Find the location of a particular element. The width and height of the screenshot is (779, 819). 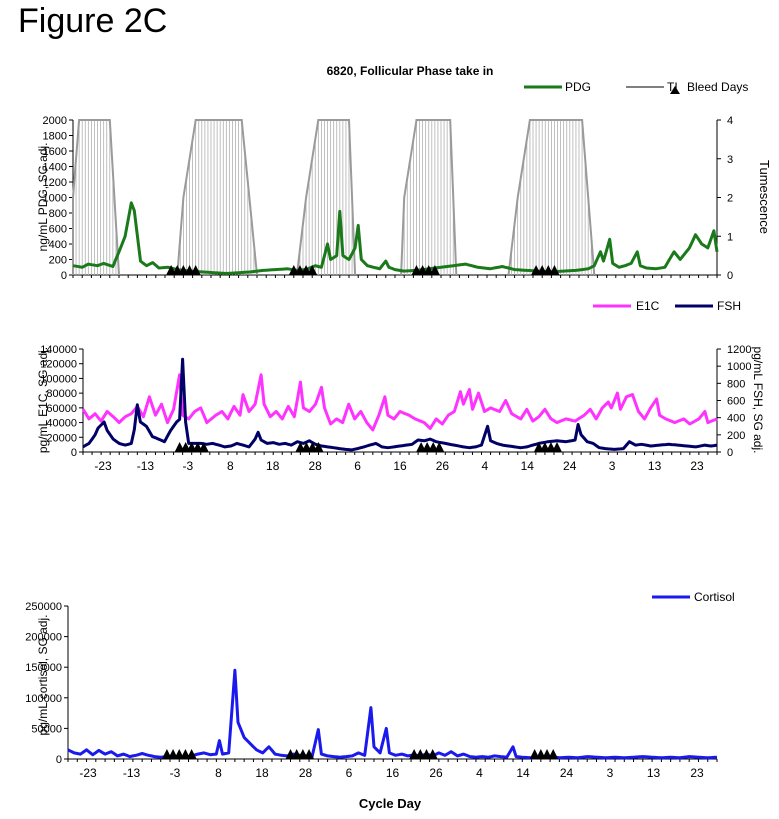

chart-1-y-tick-label: 2000 is located at coordinates (55, 121).